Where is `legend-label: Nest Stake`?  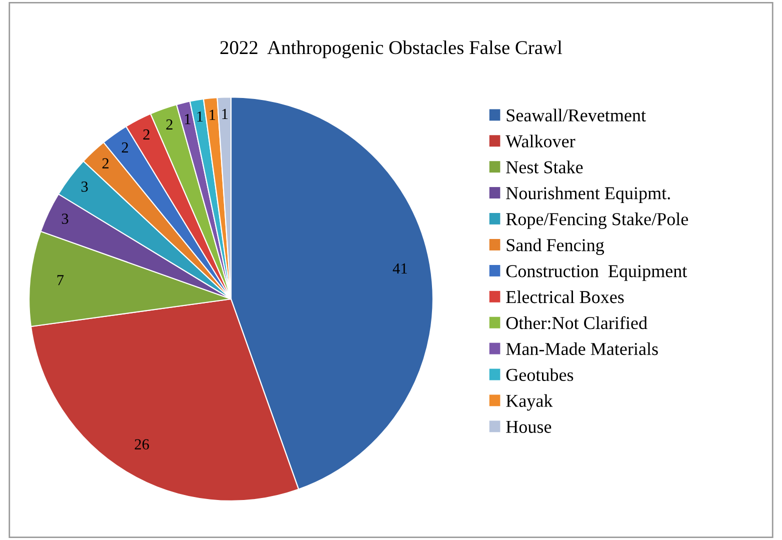 legend-label: Nest Stake is located at coordinates (544, 167).